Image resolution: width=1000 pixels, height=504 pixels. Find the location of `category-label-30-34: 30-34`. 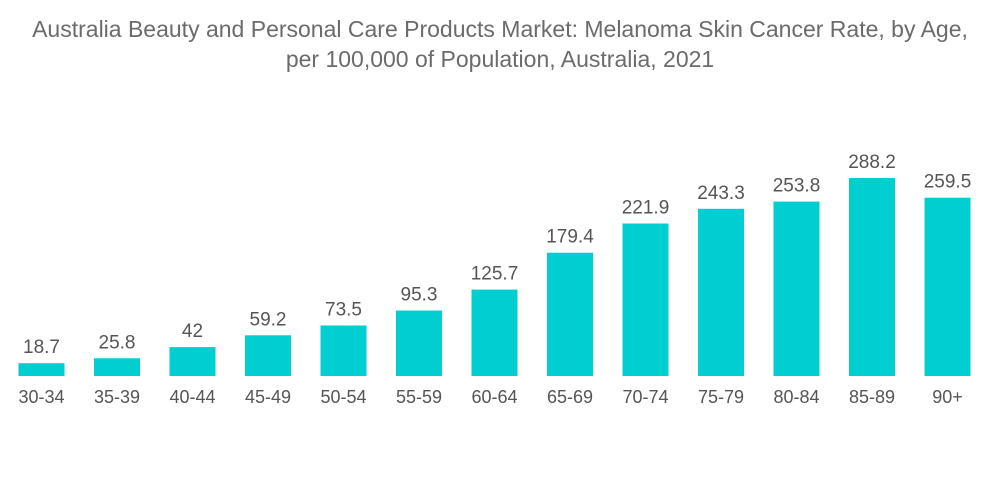

category-label-30-34: 30-34 is located at coordinates (41, 397).